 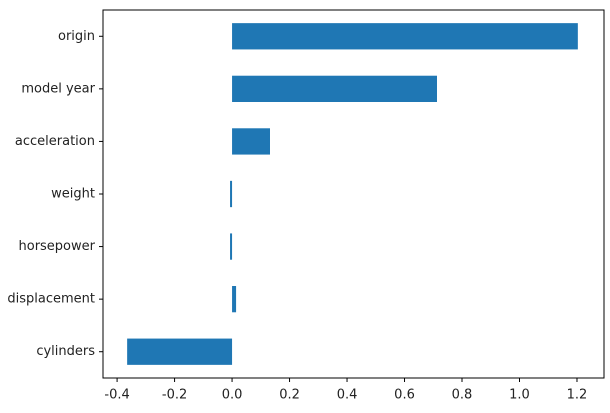 What do you see at coordinates (65, 351) in the screenshot?
I see `y-tick-label: cylinders` at bounding box center [65, 351].